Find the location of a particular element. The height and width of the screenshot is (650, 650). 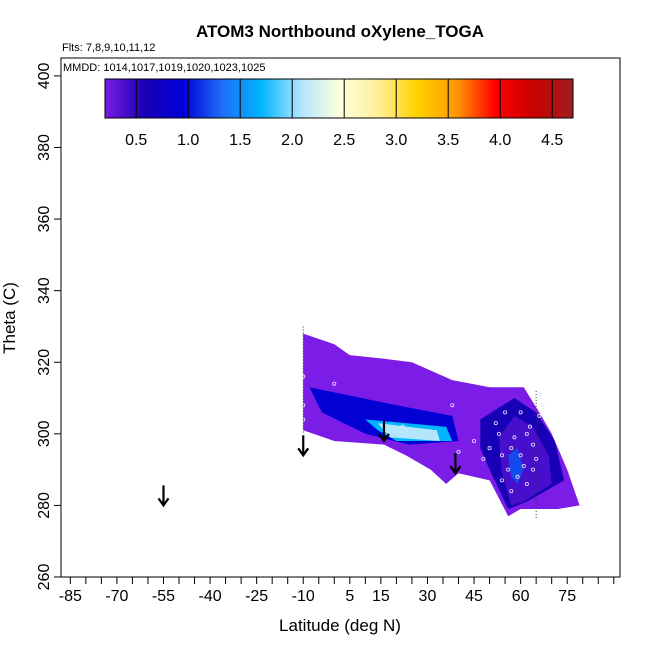

colorbar-tick-label: 4.0 is located at coordinates (500, 140).